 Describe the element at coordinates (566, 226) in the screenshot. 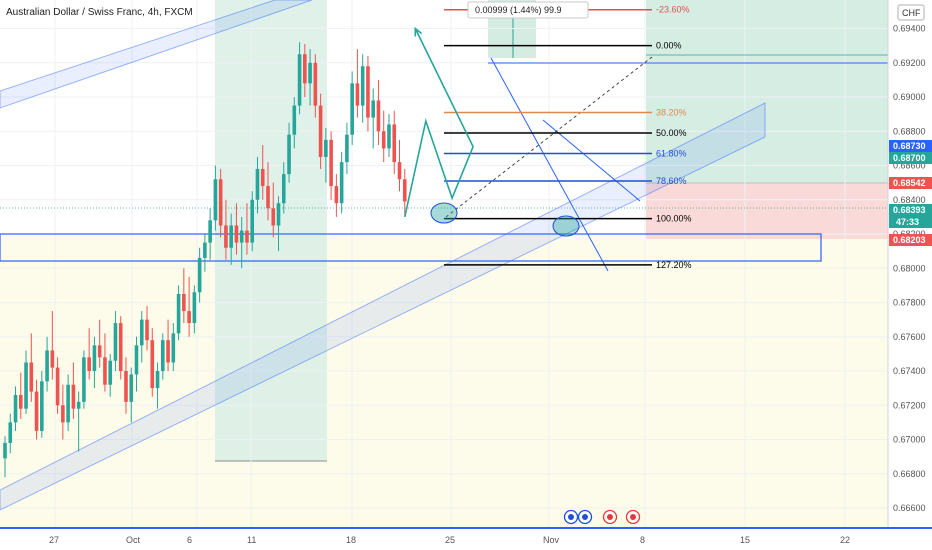

I see `pivot-marker-projected` at that location.